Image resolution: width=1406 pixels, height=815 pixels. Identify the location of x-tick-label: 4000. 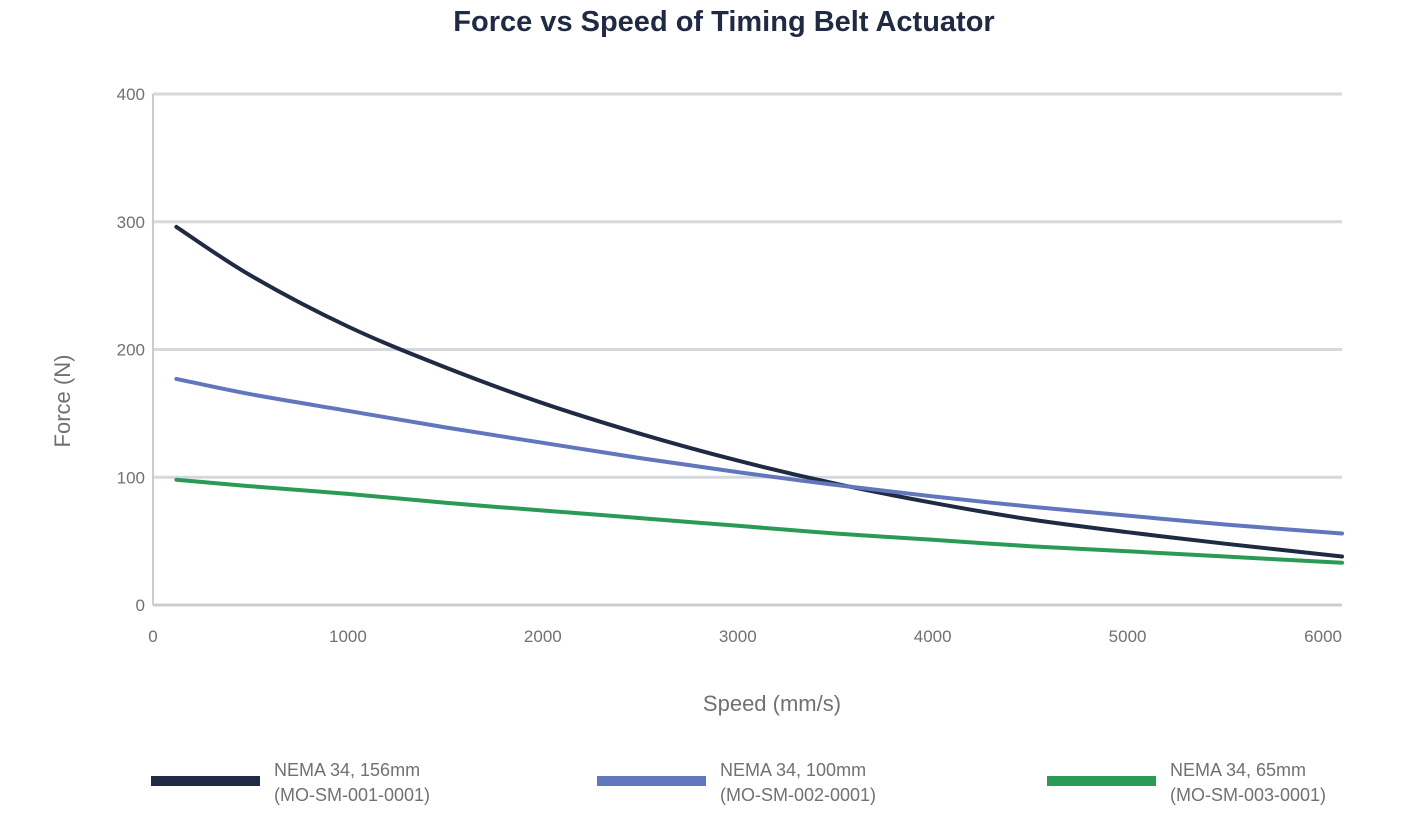
(933, 636).